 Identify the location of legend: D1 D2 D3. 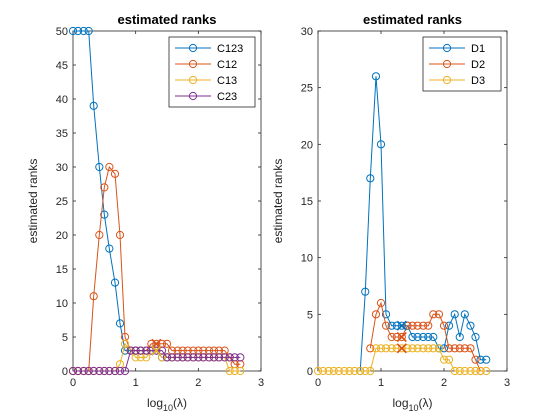
(462, 64).